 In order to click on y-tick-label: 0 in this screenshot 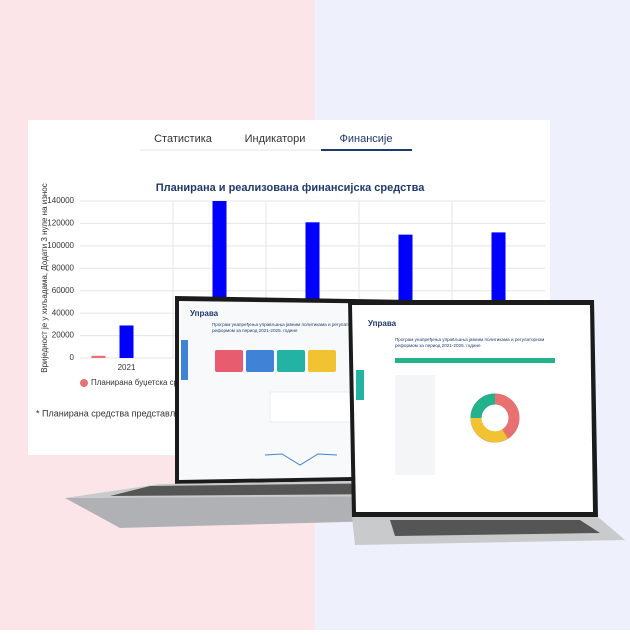, I will do `click(72, 357)`.